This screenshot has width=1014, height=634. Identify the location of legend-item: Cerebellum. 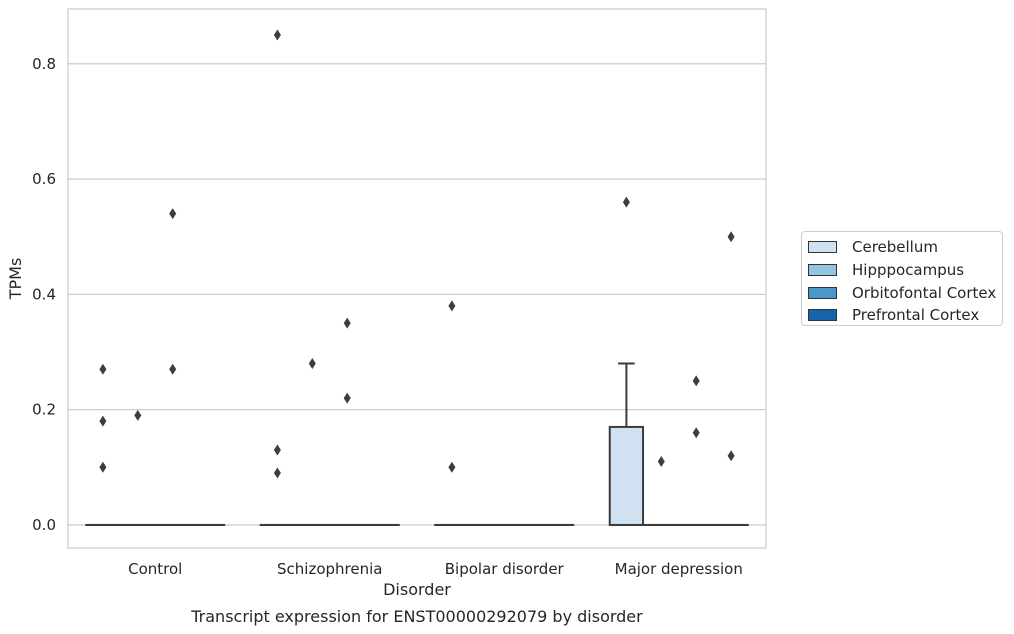
(902, 247).